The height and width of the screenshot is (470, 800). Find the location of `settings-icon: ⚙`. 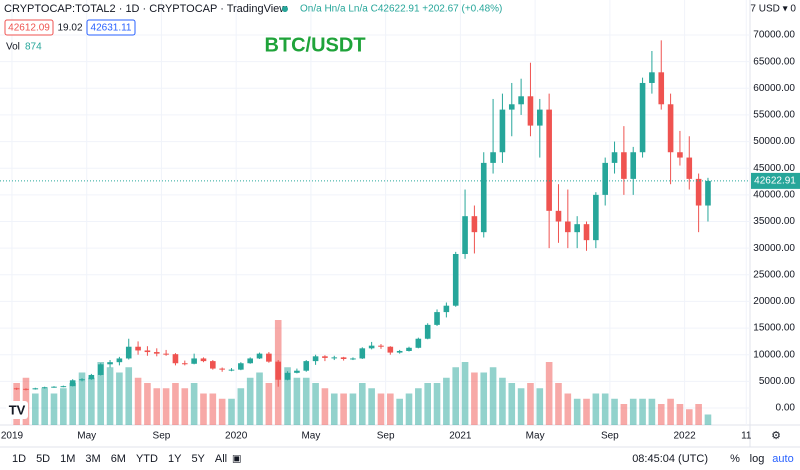

settings-icon: ⚙ is located at coordinates (776, 436).